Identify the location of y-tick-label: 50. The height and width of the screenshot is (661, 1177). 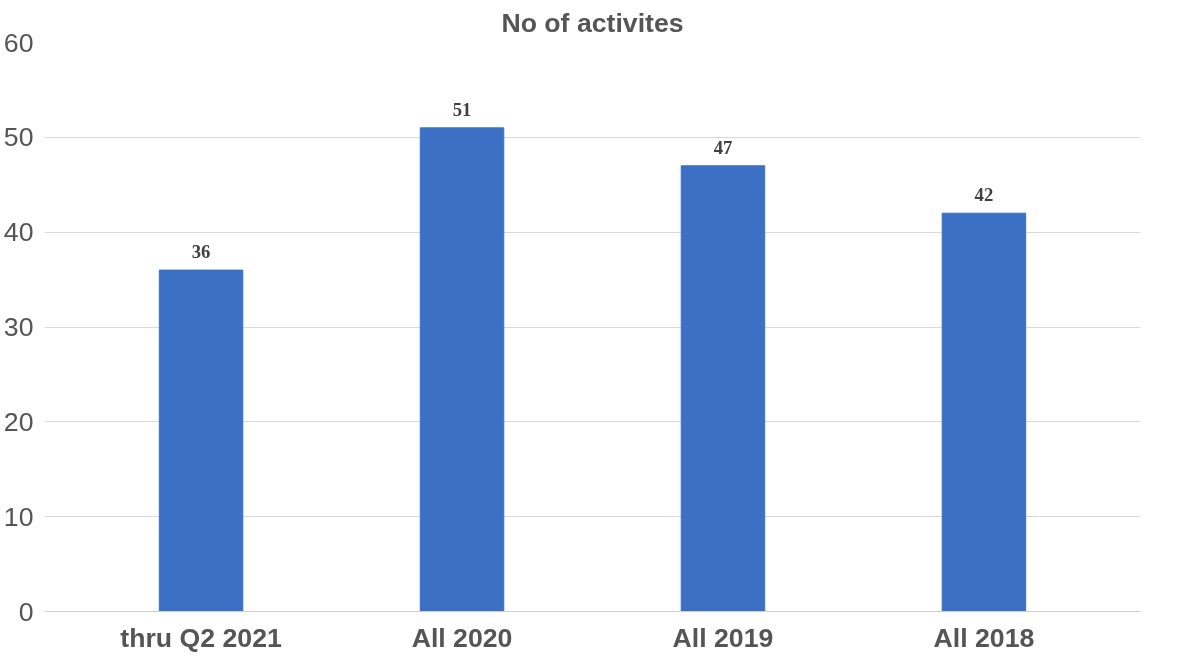
(18, 137).